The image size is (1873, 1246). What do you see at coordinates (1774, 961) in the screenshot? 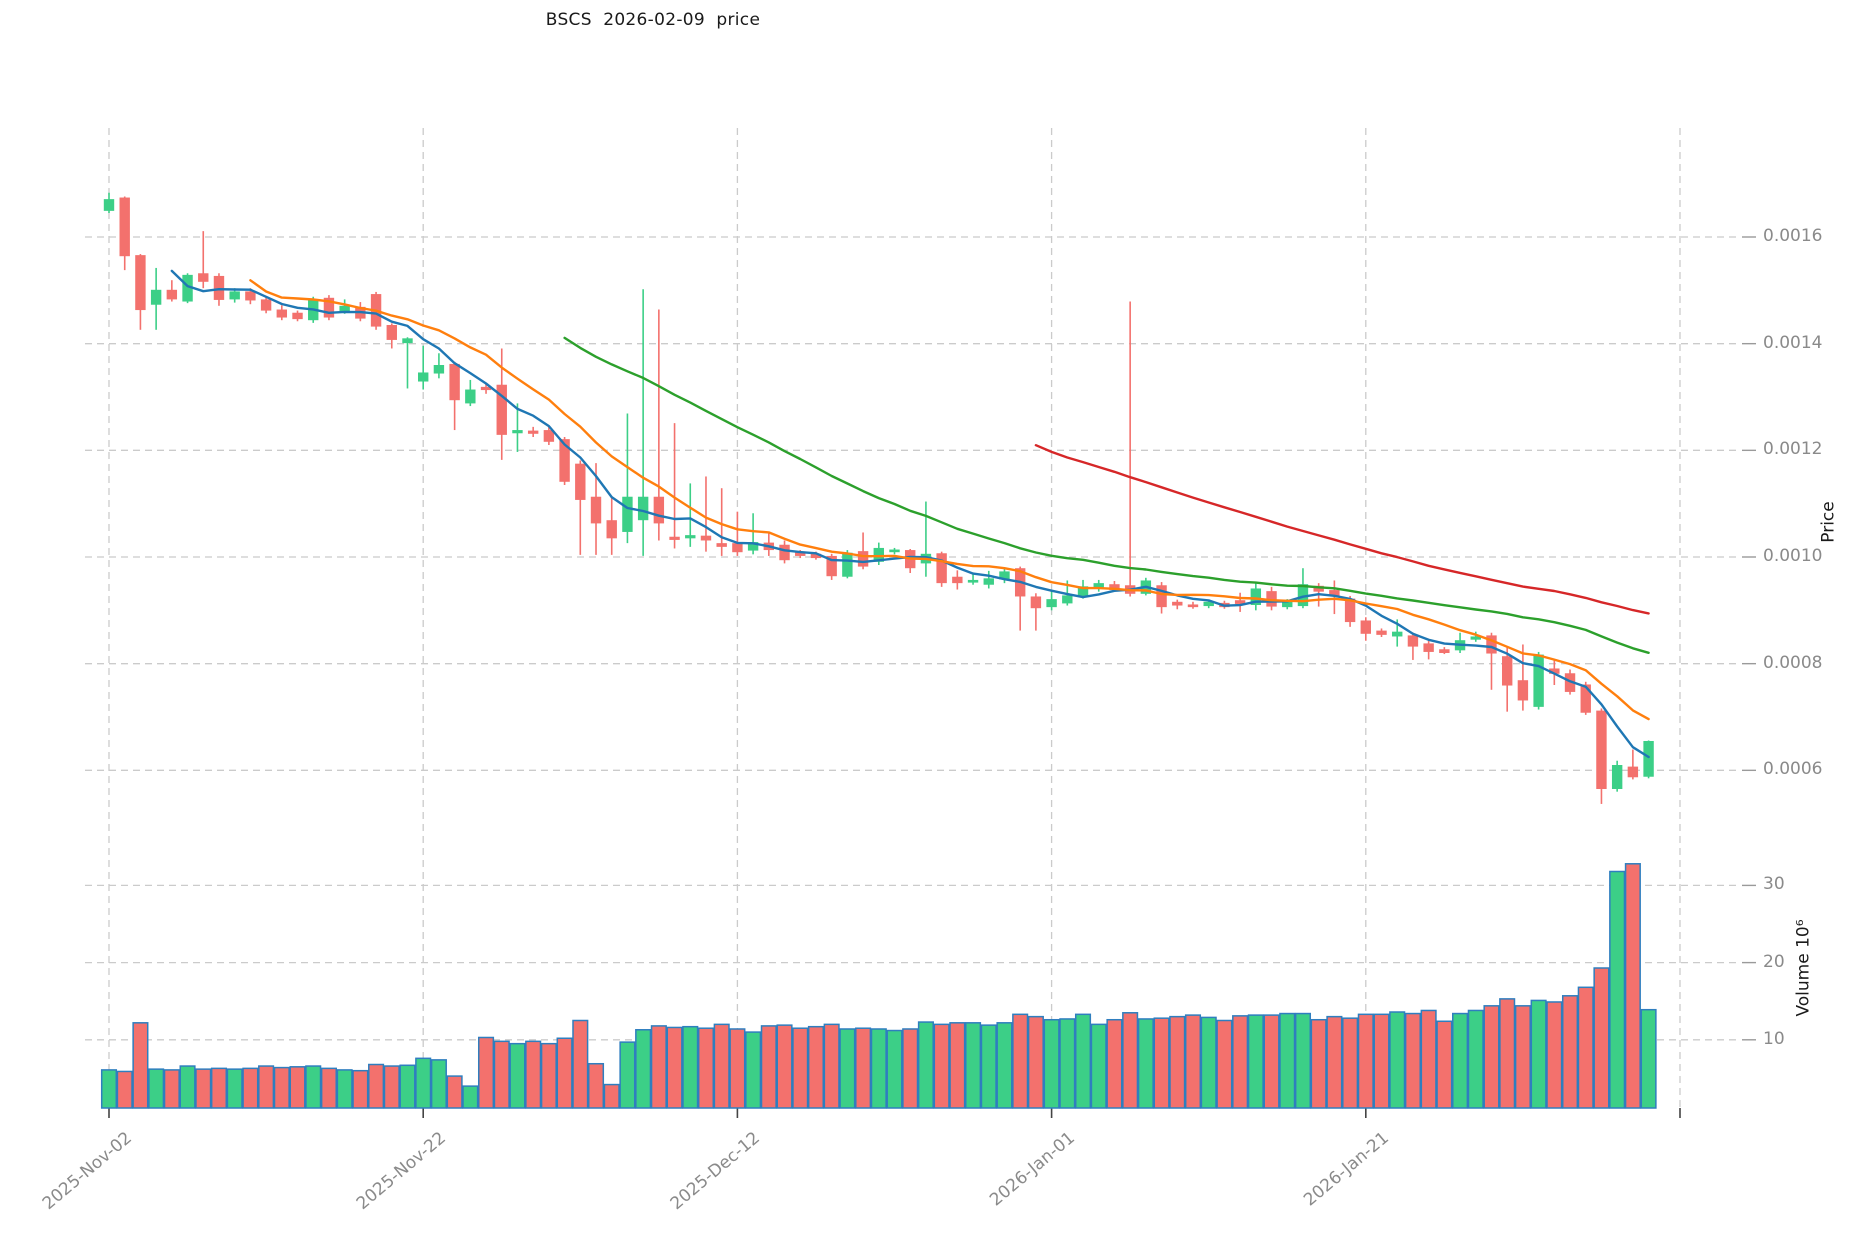
I see `volume-tick-label: 20` at bounding box center [1774, 961].